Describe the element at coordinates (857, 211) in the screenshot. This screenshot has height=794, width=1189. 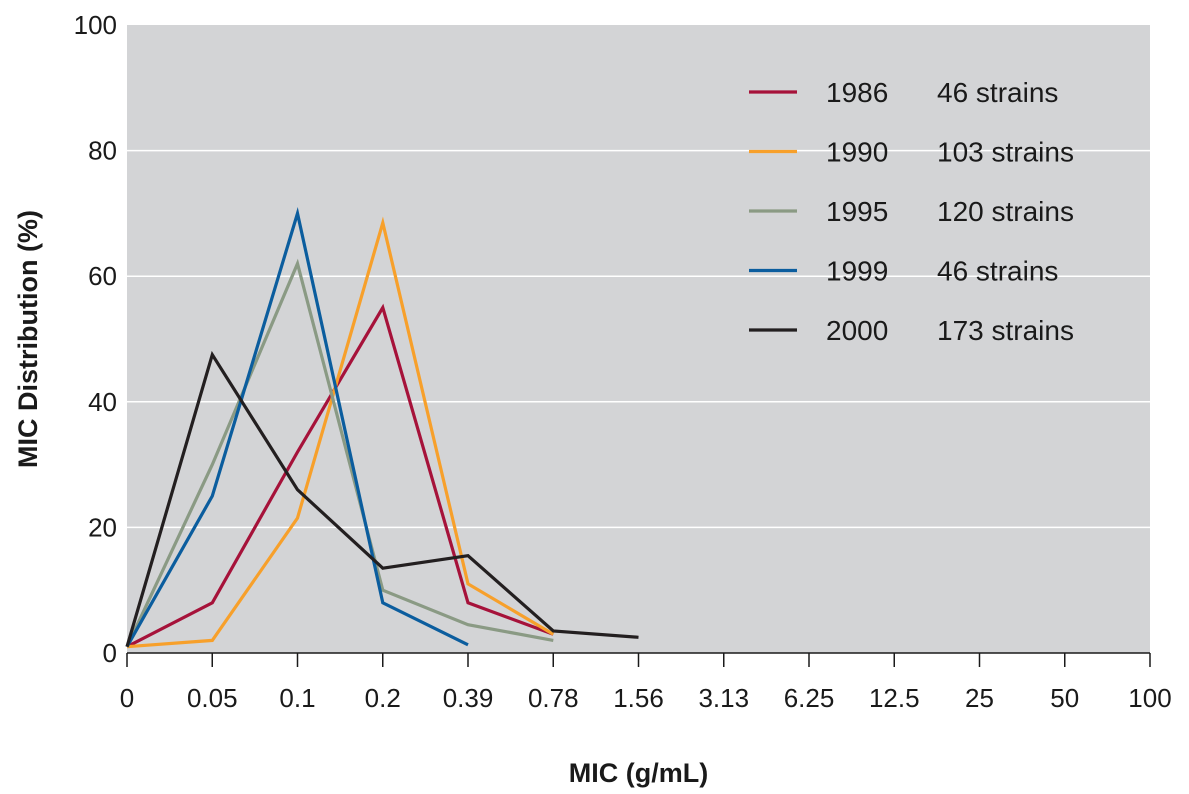
I see `legend-year: 1995` at that location.